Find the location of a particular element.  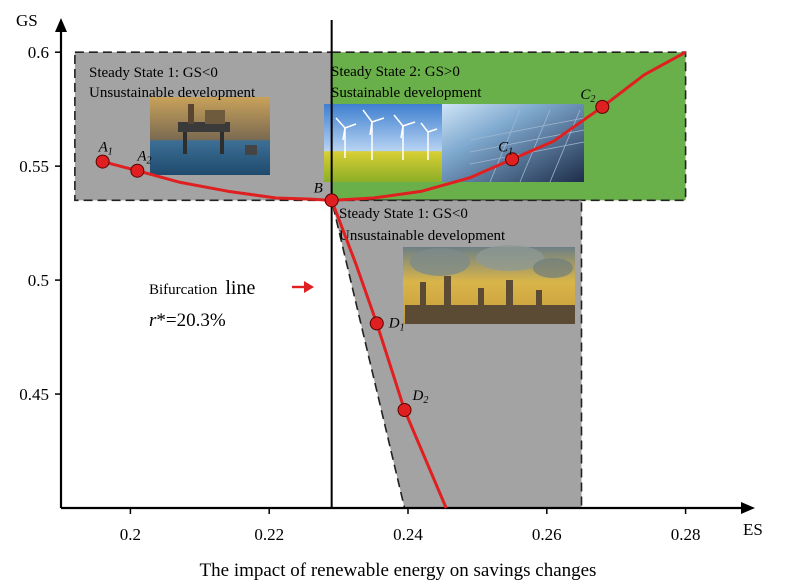

point-label-d2: D2 is located at coordinates (420, 397).